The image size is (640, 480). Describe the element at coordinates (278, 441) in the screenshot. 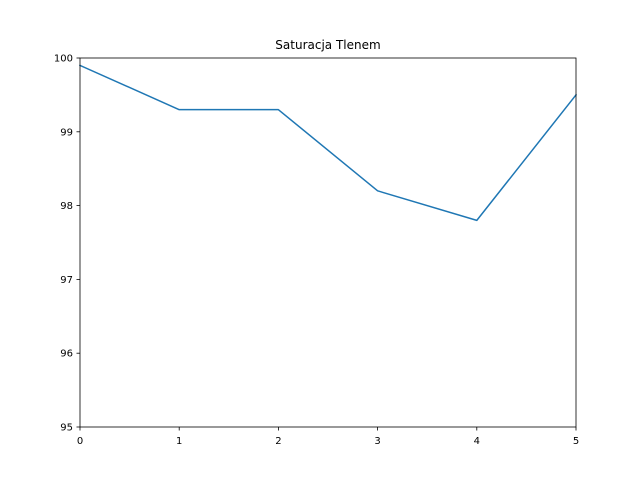

I see `x-tick-label: 2` at that location.